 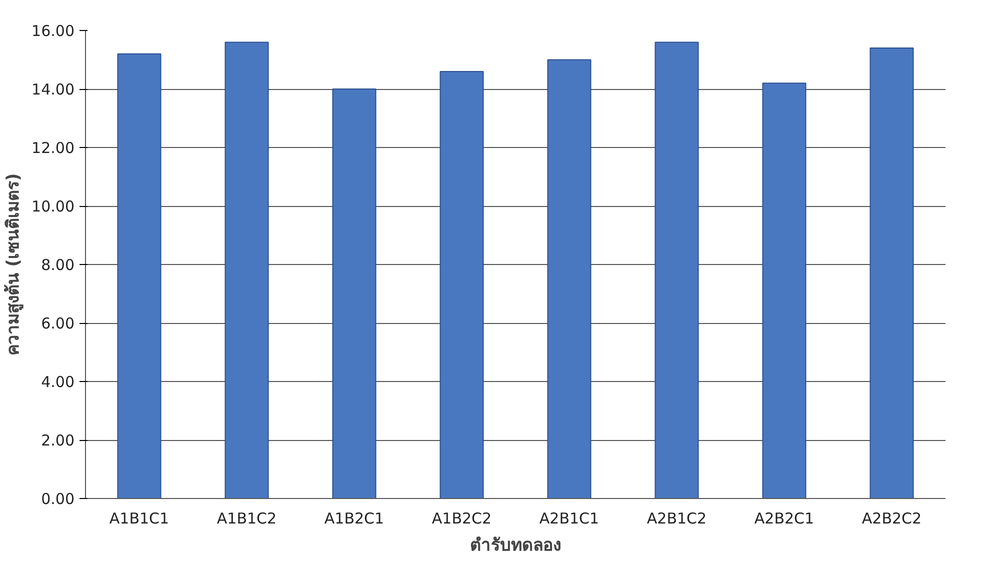 I want to click on y-tick-label: 0.00, so click(x=58, y=499).